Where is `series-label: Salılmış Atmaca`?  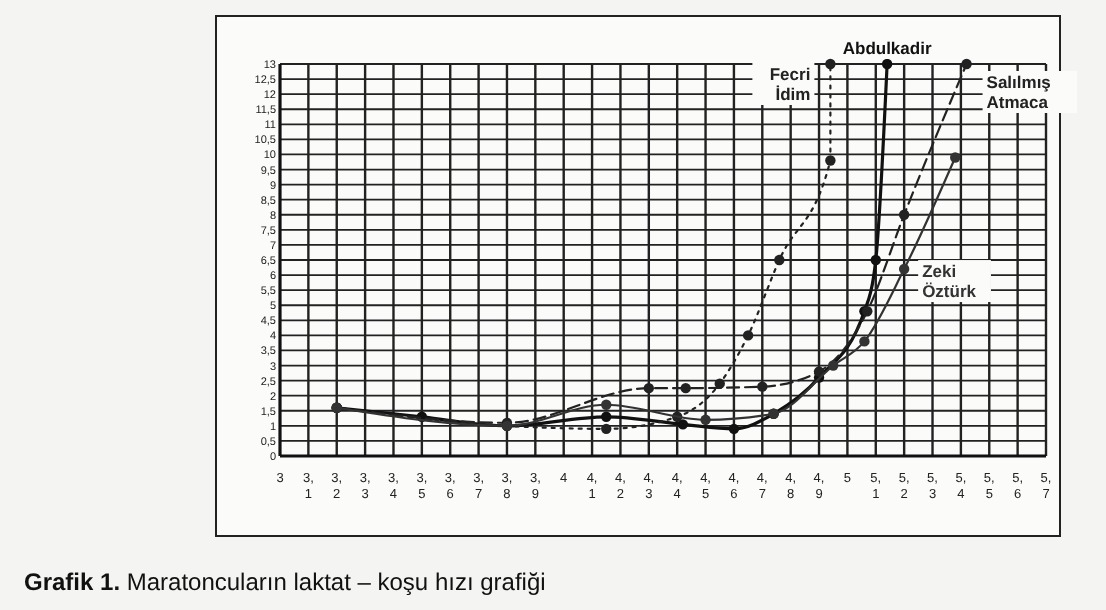
series-label: Salılmış Atmaca is located at coordinates (1019, 92).